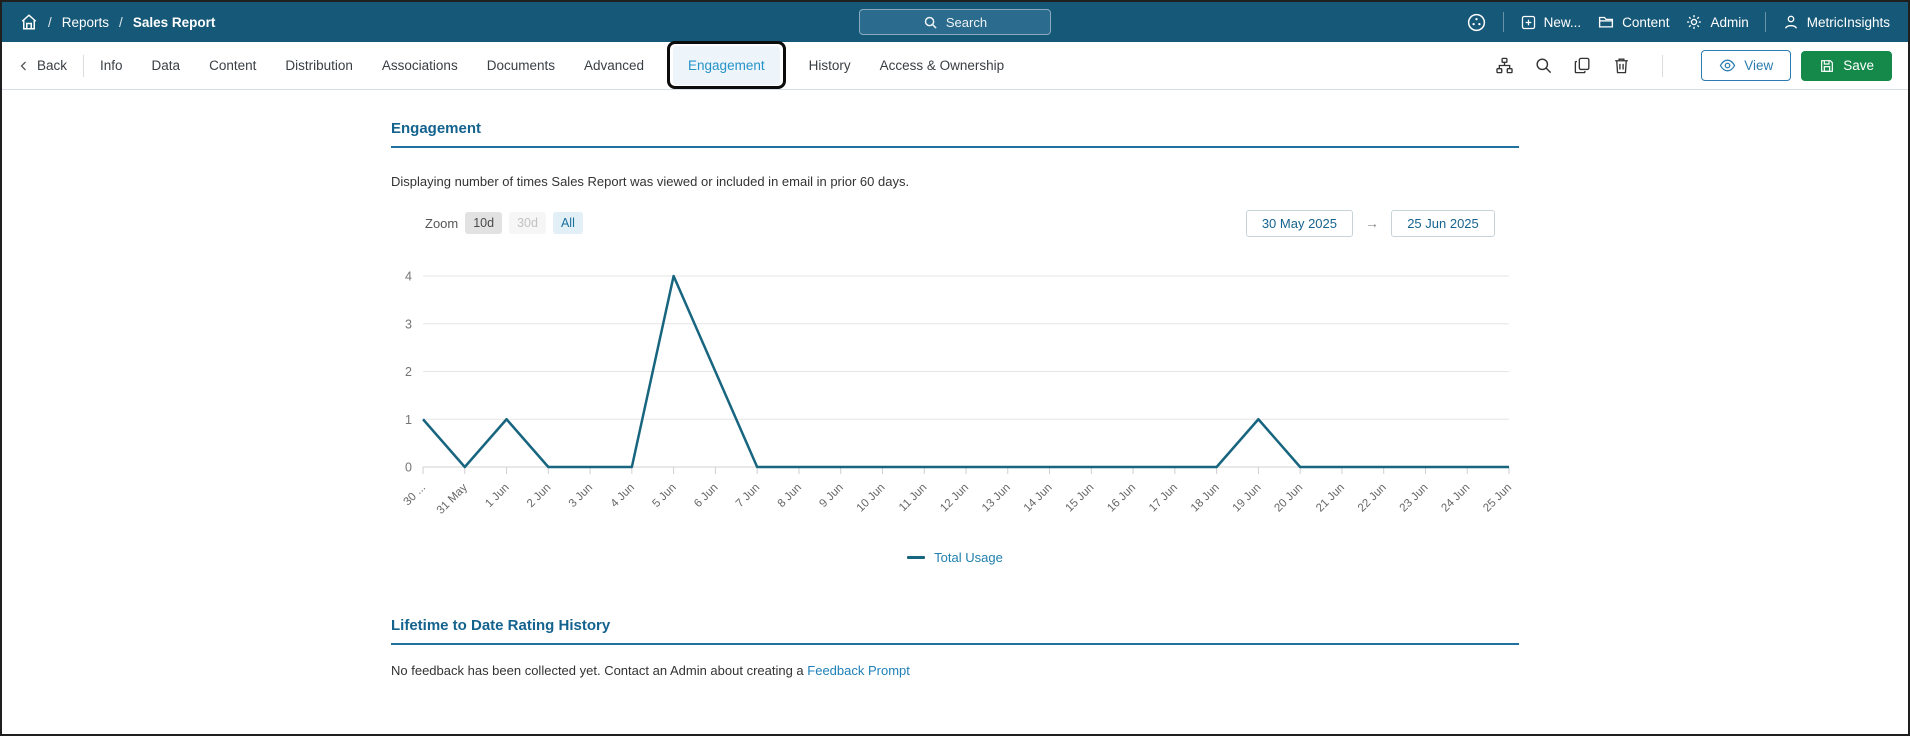 This screenshot has width=1910, height=736. What do you see at coordinates (1621, 65) in the screenshot?
I see `delete-trash-icon` at bounding box center [1621, 65].